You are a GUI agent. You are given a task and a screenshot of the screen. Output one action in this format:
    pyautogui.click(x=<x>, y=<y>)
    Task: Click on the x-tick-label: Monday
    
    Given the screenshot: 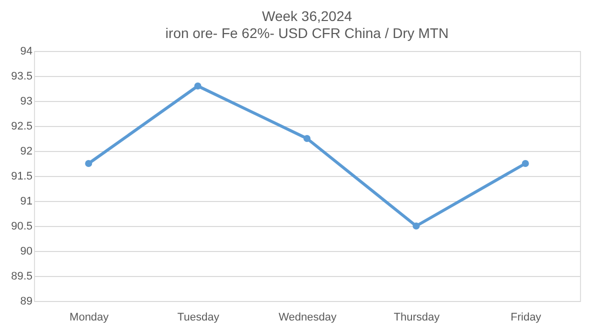 What is the action you would take?
    pyautogui.click(x=90, y=318)
    